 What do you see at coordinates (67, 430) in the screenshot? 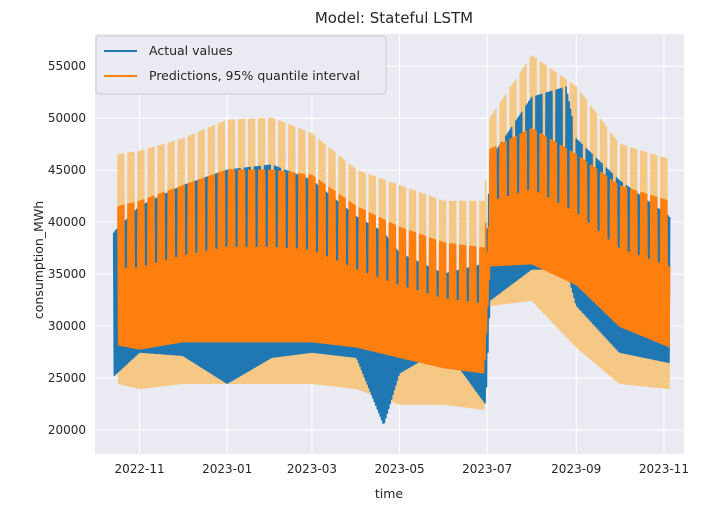
I see `y-tick-label: 20000` at bounding box center [67, 430].